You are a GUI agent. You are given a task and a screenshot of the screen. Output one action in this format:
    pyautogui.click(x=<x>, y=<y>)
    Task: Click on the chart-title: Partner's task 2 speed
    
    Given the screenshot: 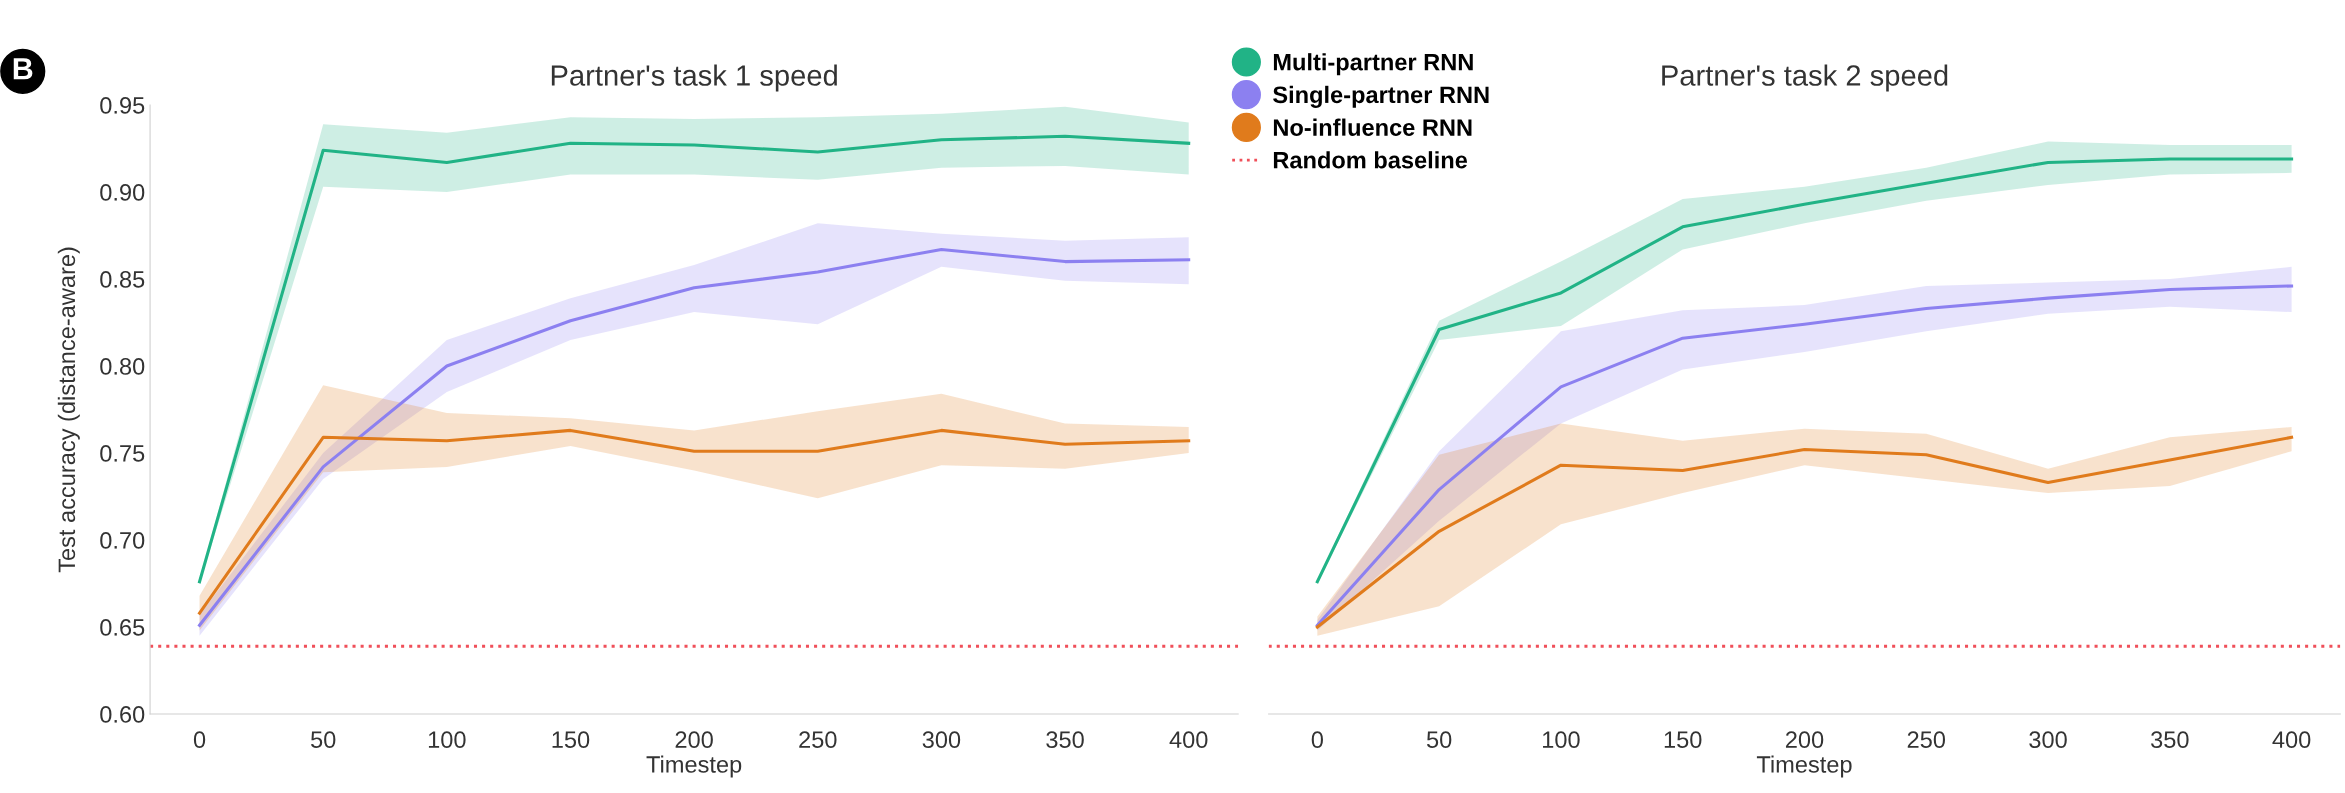 What is the action you would take?
    pyautogui.click(x=1805, y=78)
    